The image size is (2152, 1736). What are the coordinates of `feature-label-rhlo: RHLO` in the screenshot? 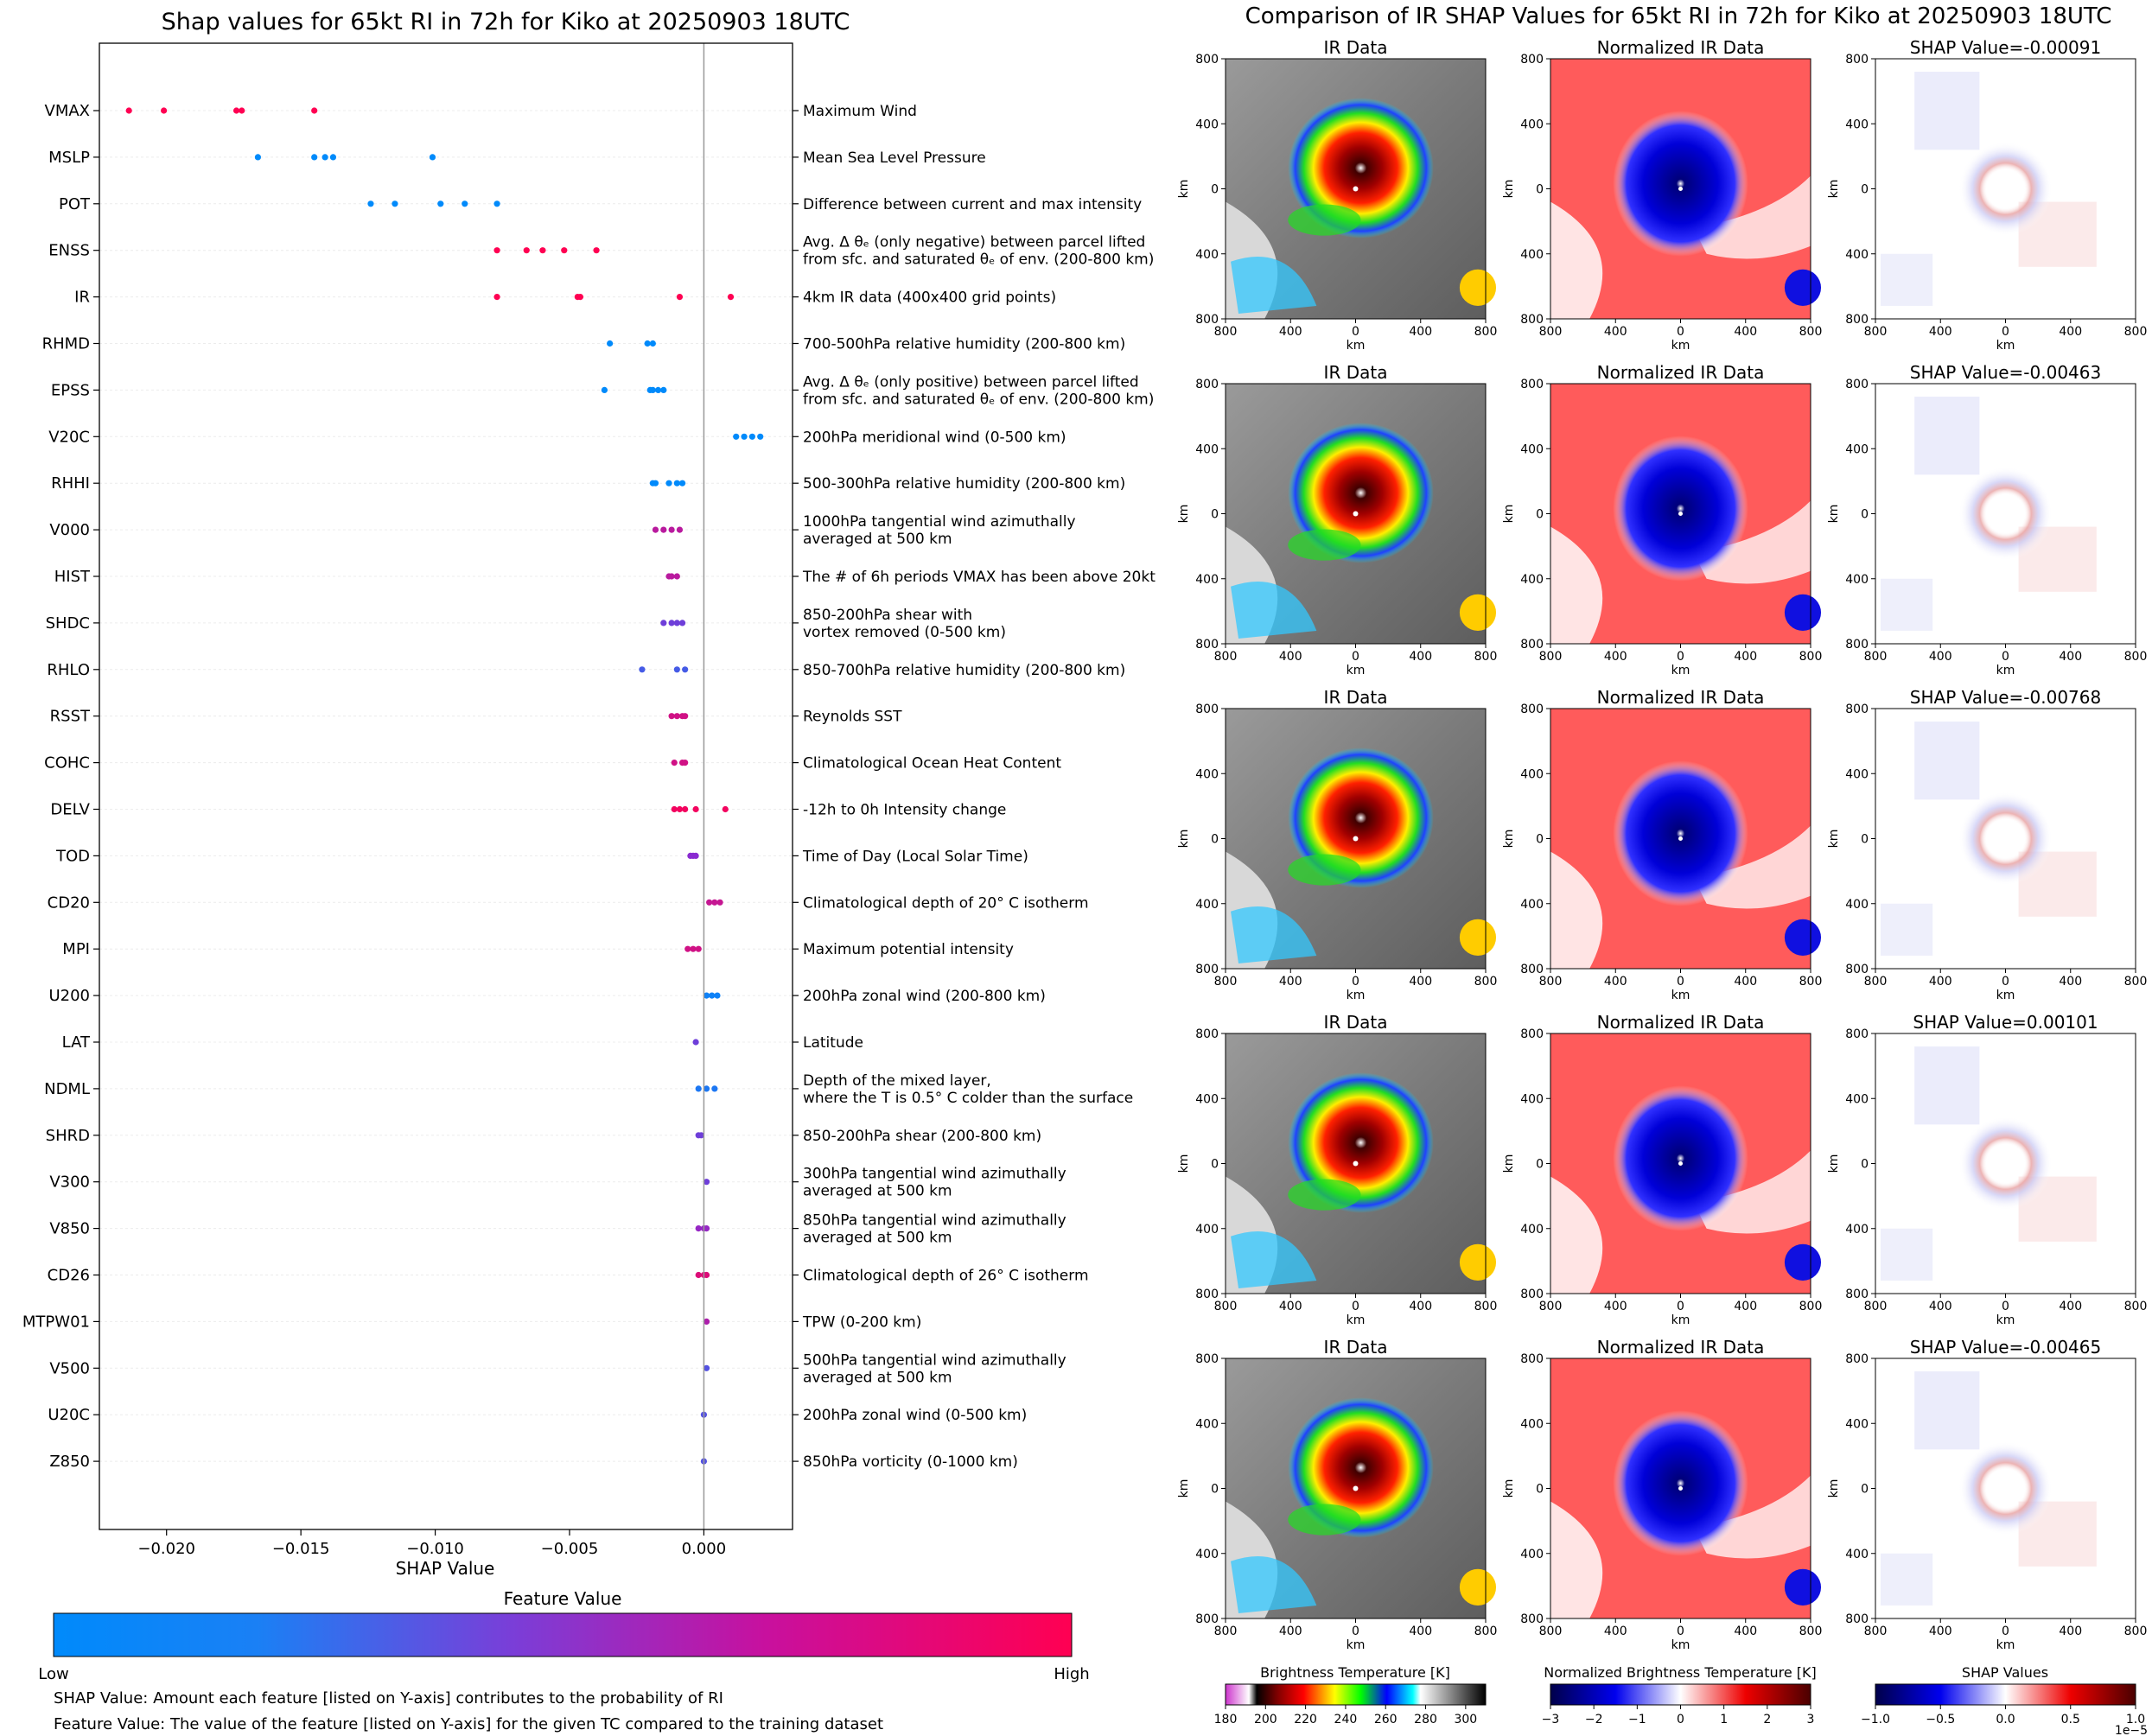 It's located at (68, 670).